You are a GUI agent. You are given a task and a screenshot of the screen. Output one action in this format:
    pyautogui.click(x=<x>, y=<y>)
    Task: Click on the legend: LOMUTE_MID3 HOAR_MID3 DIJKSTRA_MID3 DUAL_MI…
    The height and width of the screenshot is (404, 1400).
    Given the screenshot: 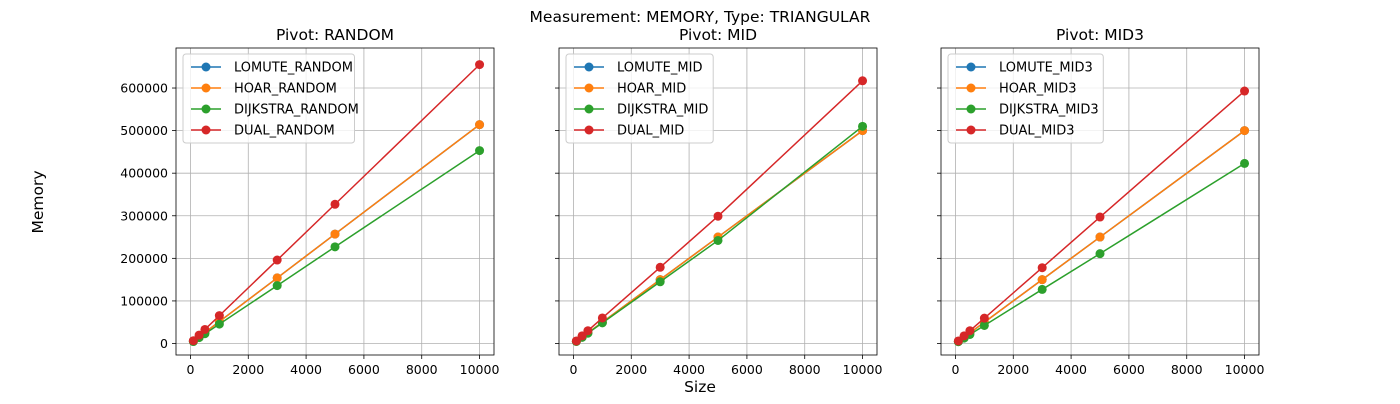 What is the action you would take?
    pyautogui.click(x=1025, y=98)
    